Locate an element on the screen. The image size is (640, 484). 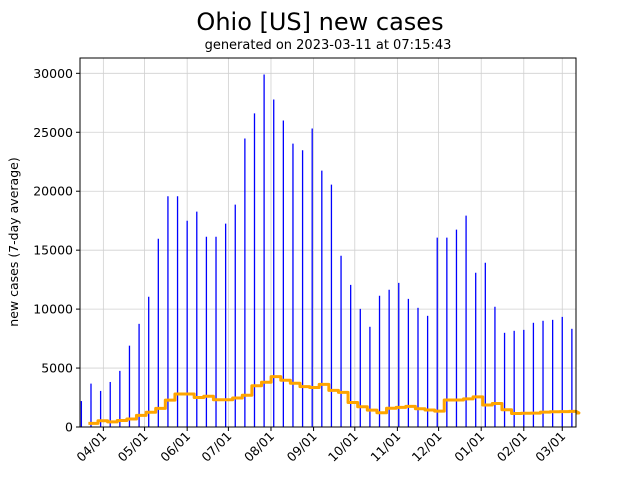
y-tick-label: 5000 is located at coordinates (57, 368).